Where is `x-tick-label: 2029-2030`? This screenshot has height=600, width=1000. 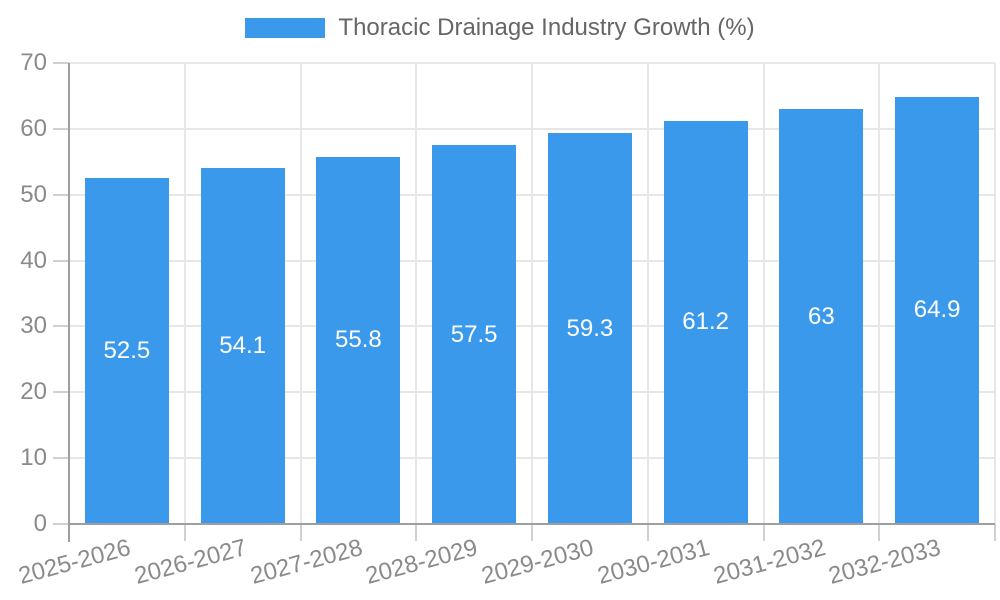 x-tick-label: 2029-2030 is located at coordinates (537, 562).